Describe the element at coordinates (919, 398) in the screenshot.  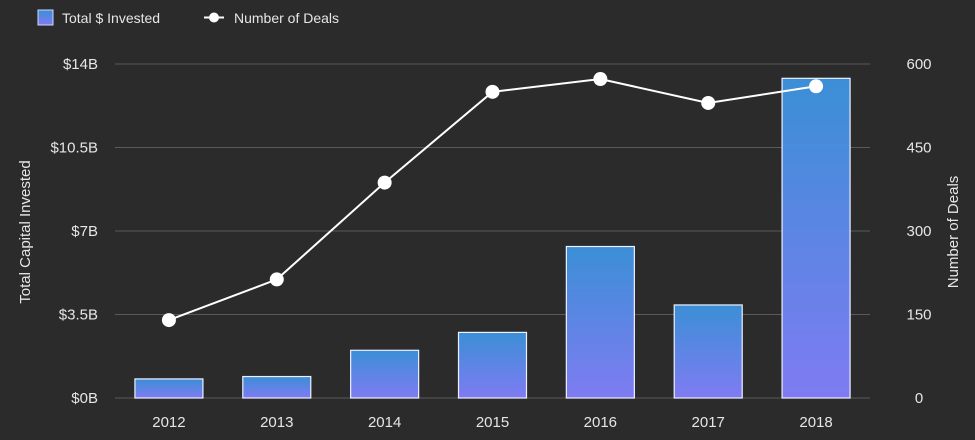
I see `y-tick-right-label: 0` at that location.